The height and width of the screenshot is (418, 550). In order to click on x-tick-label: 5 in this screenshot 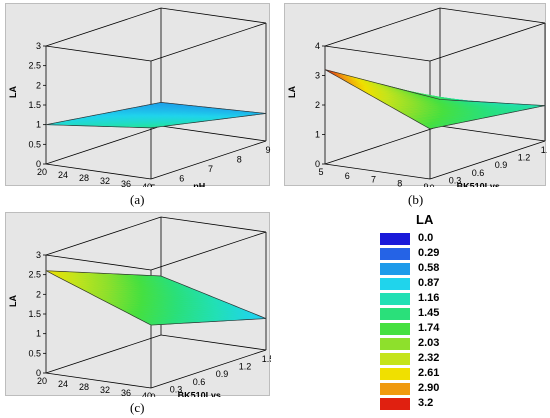, I will do `click(320, 172)`.